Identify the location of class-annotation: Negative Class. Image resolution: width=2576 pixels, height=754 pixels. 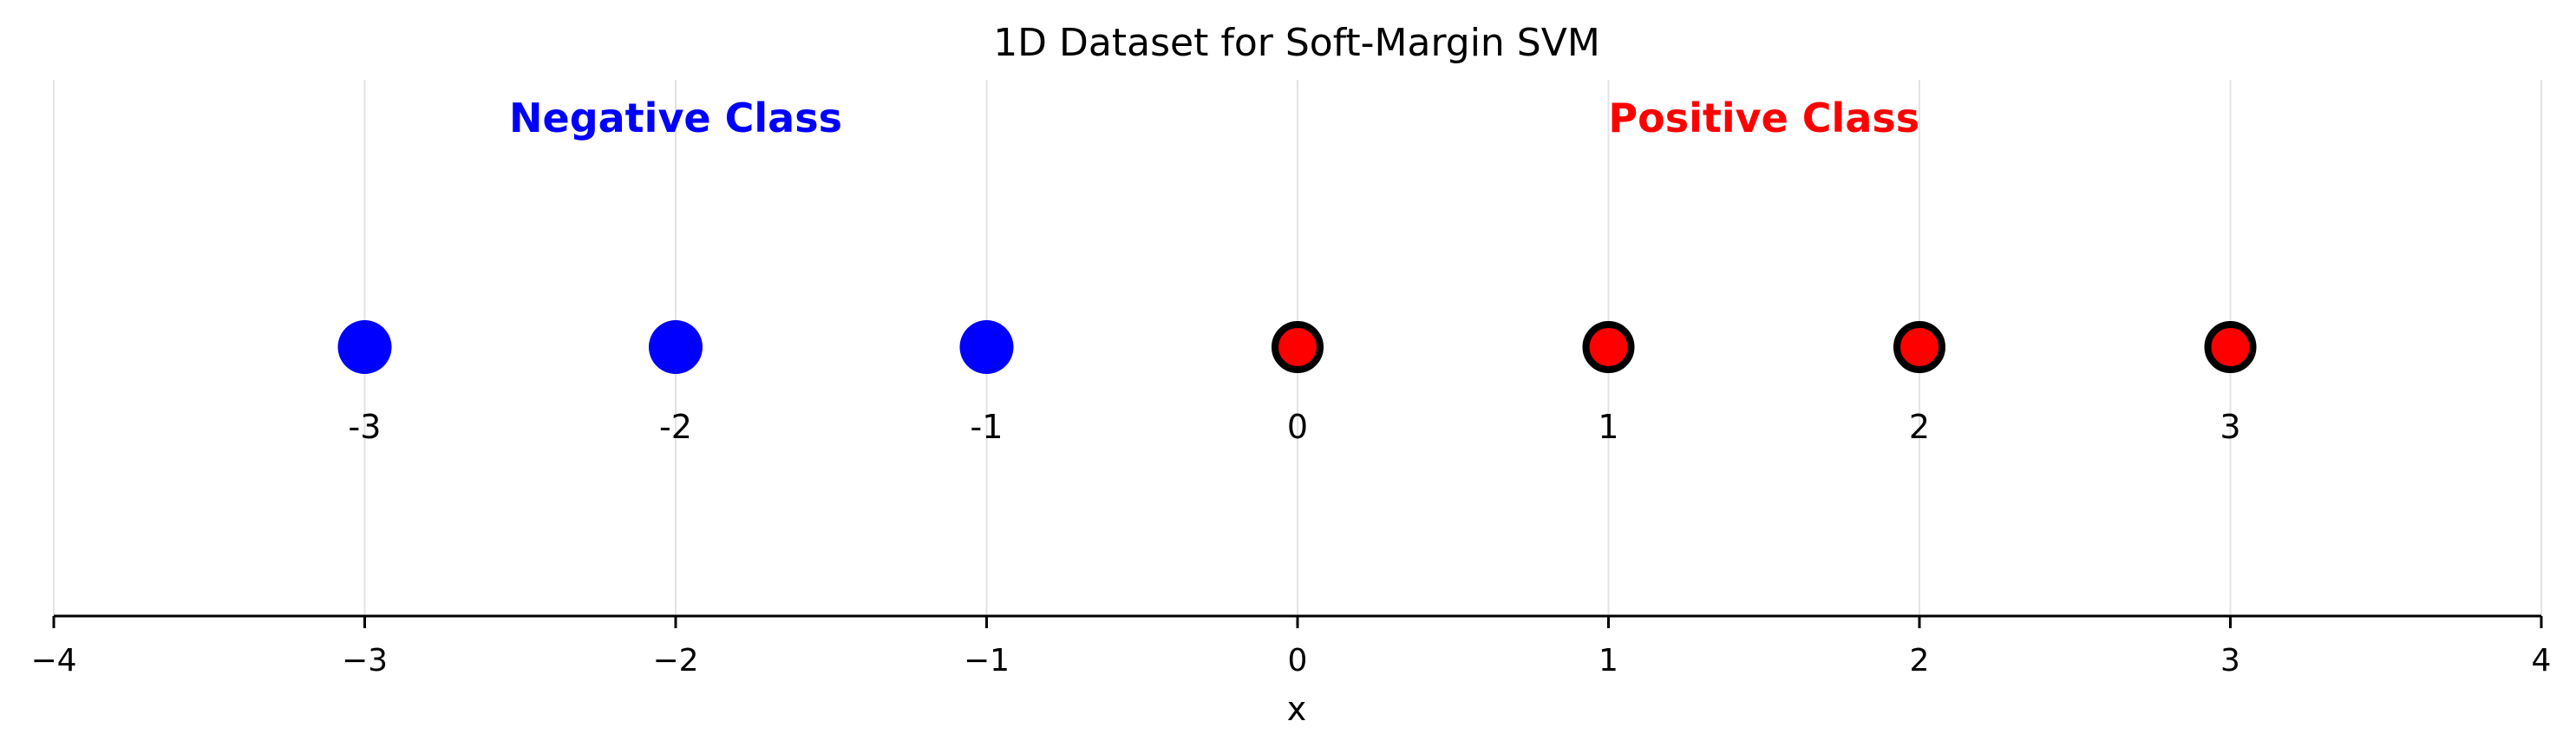
(675, 118).